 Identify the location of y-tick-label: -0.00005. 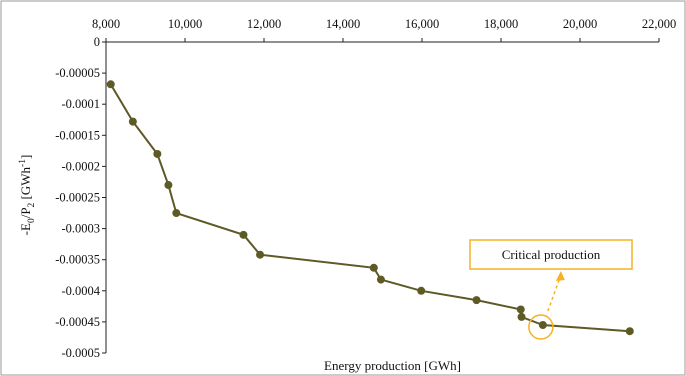
(77, 73).